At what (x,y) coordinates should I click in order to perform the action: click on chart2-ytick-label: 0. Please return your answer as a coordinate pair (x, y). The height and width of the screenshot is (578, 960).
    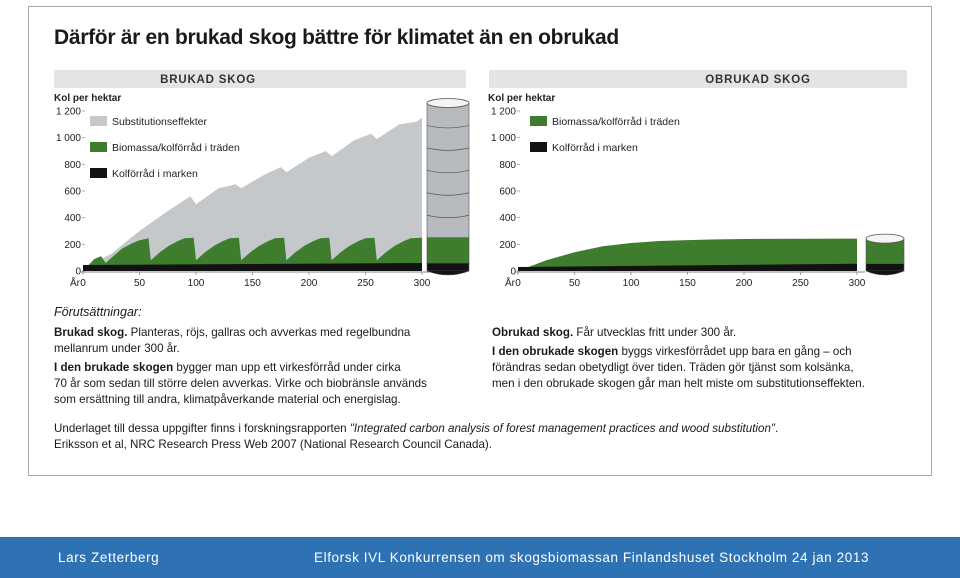
    Looking at the image, I should click on (513, 272).